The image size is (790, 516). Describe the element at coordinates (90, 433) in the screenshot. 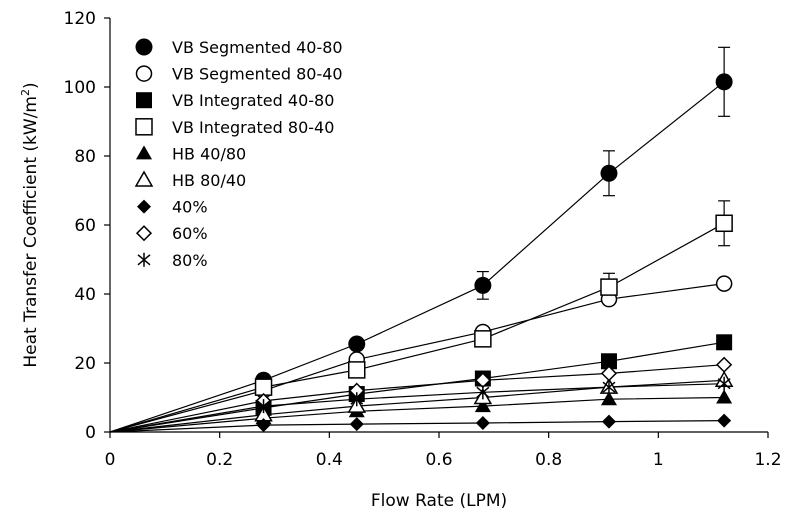

I see `y-tick-label: 0` at that location.